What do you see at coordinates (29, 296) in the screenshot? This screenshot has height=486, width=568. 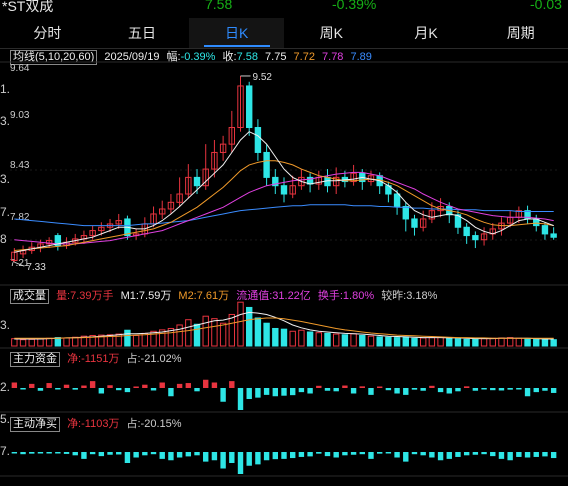 I see `volume-label: 成交量` at bounding box center [29, 296].